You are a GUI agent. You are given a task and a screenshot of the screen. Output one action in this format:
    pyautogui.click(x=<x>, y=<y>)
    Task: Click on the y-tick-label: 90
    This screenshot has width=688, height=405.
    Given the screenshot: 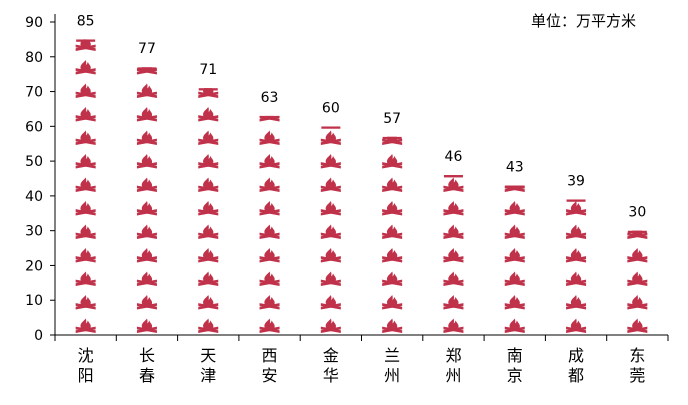 What is the action you would take?
    pyautogui.click(x=34, y=23)
    